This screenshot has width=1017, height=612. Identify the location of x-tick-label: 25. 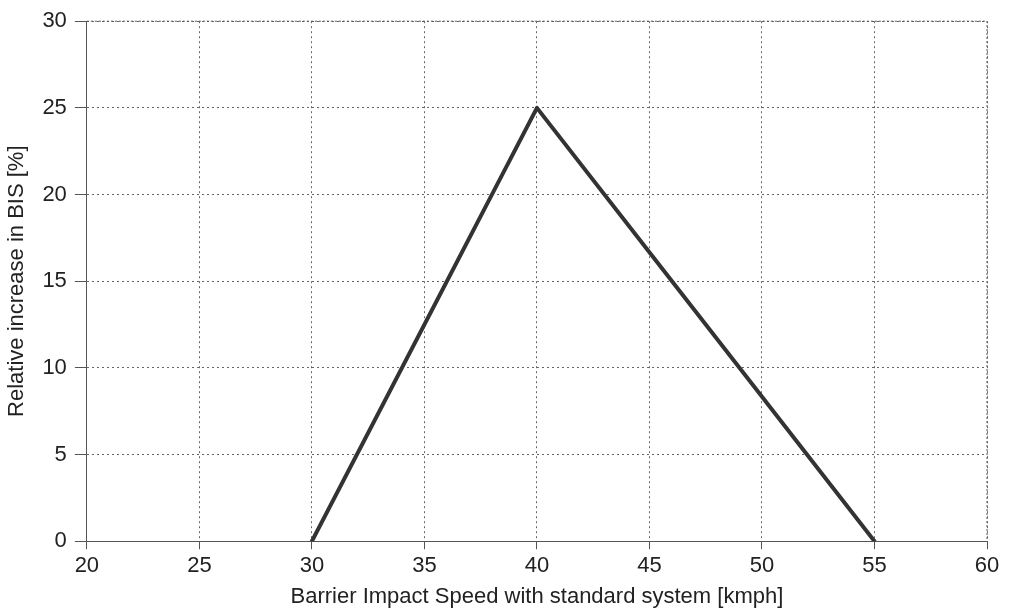
(199, 565).